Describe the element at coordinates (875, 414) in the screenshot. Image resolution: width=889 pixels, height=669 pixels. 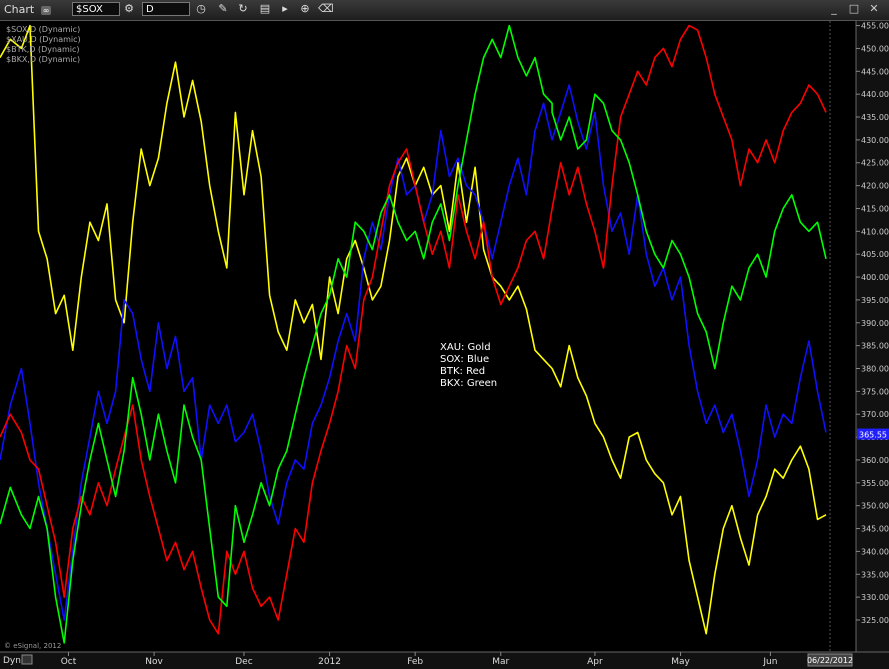
I see `y-tick-label: 370.00` at that location.